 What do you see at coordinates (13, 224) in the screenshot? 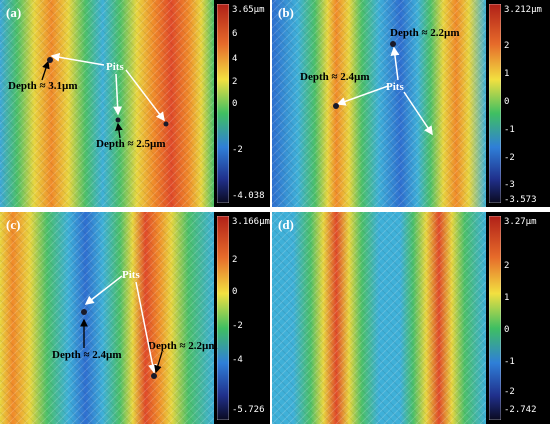
I see `panel-c-label: (c)` at bounding box center [13, 224].